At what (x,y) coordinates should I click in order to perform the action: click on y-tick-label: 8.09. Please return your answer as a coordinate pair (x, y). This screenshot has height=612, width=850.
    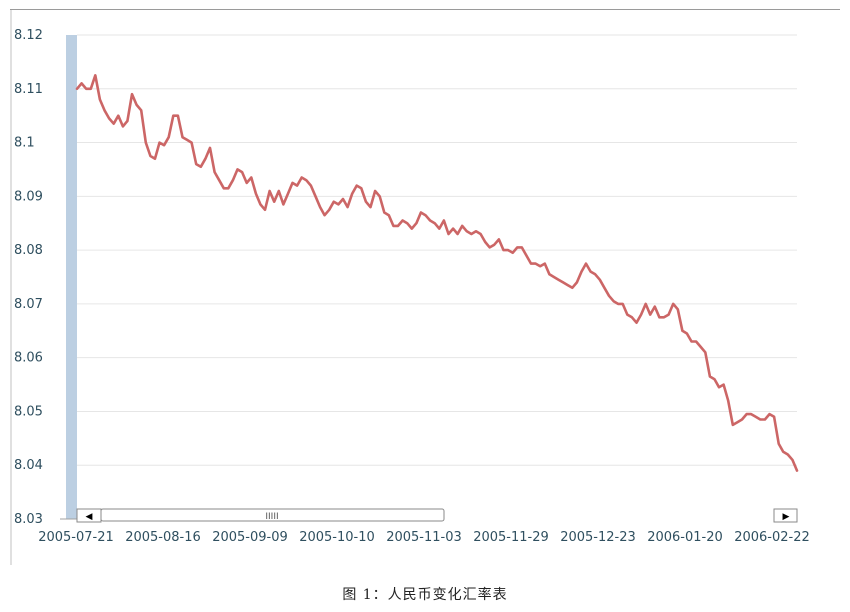
    Looking at the image, I should click on (28, 196).